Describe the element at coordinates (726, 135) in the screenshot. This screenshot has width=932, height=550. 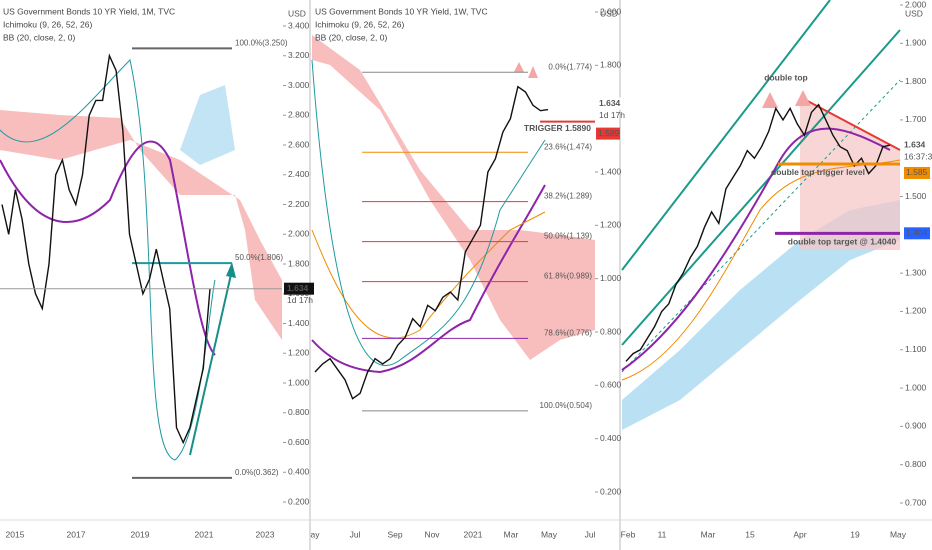
I see `channel-line` at that location.